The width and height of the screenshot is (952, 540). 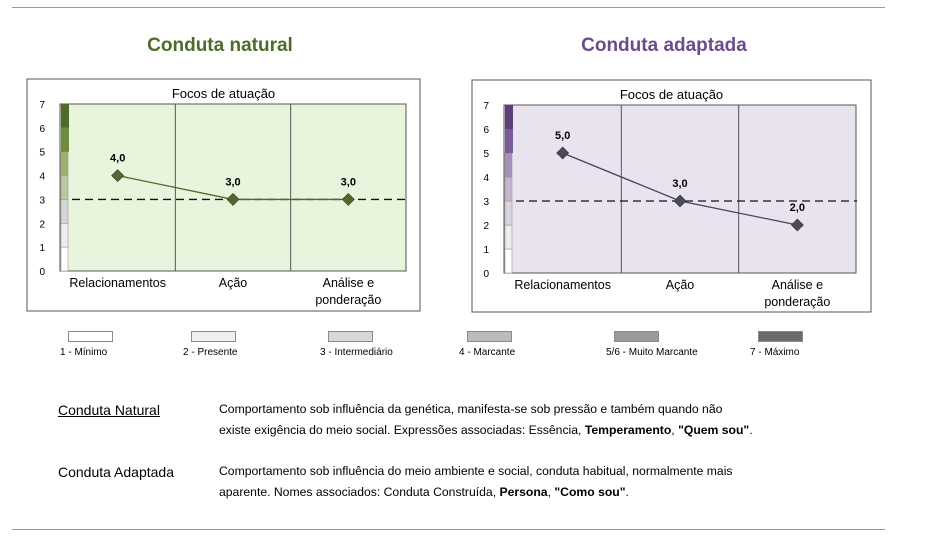 What do you see at coordinates (210, 352) in the screenshot?
I see `legend-label: 2 - Presente` at bounding box center [210, 352].